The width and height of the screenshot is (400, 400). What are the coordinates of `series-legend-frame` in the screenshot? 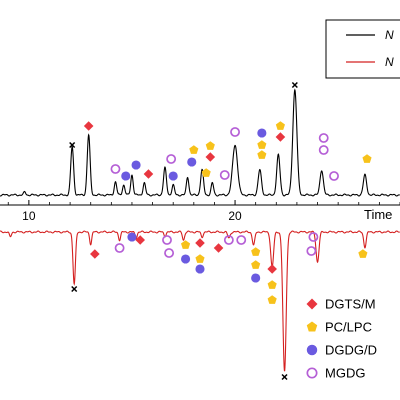 It's located at (362, 49).